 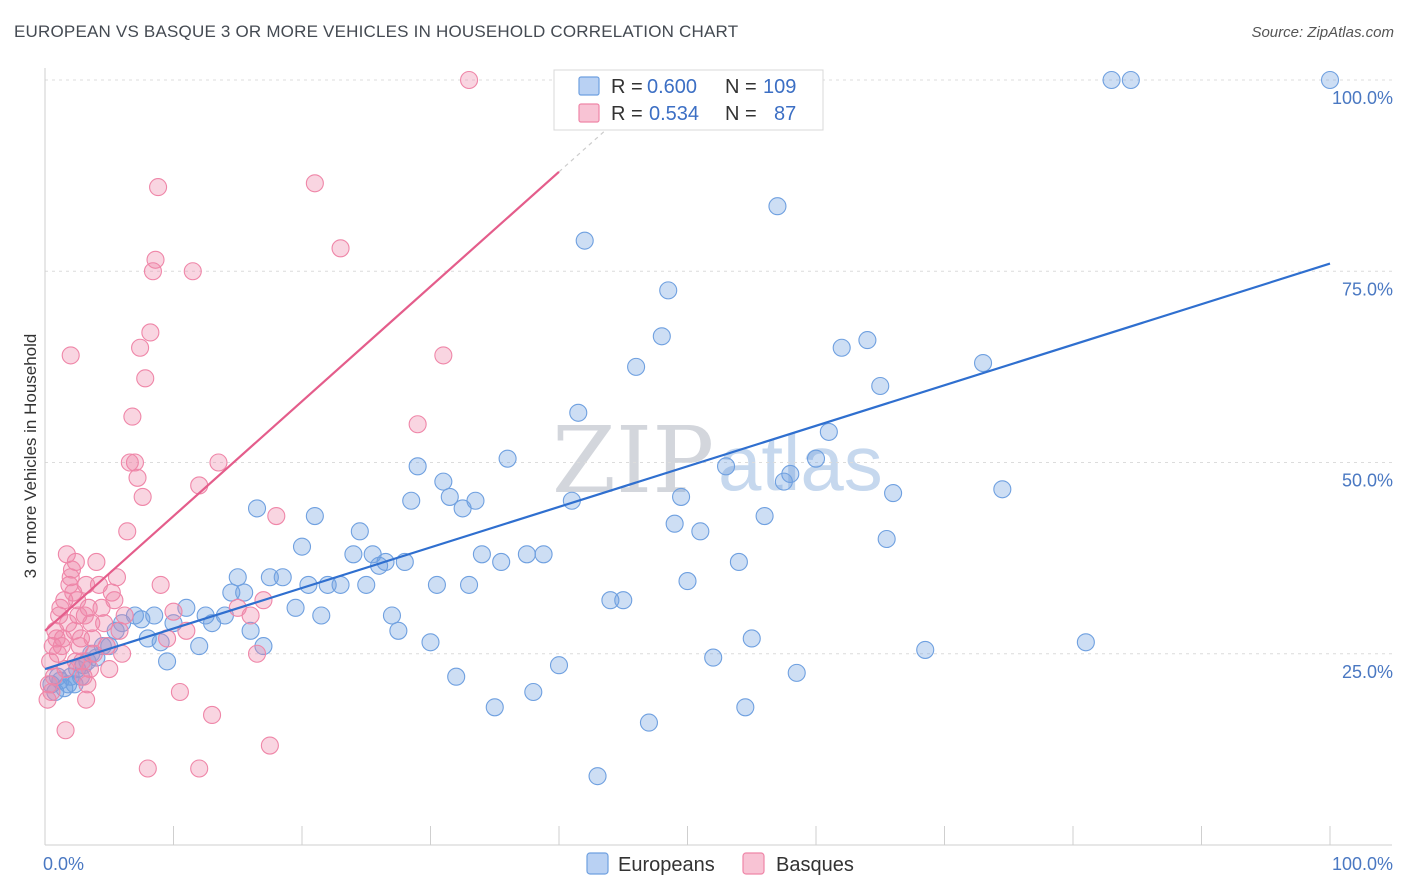 What do you see at coordinates (597, 863) in the screenshot?
I see `legend-europeans-swatch` at bounding box center [597, 863].